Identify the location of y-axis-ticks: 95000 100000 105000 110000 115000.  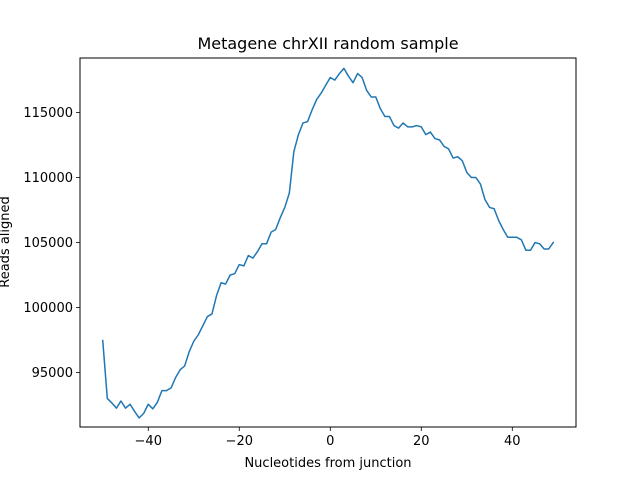
(51, 243).